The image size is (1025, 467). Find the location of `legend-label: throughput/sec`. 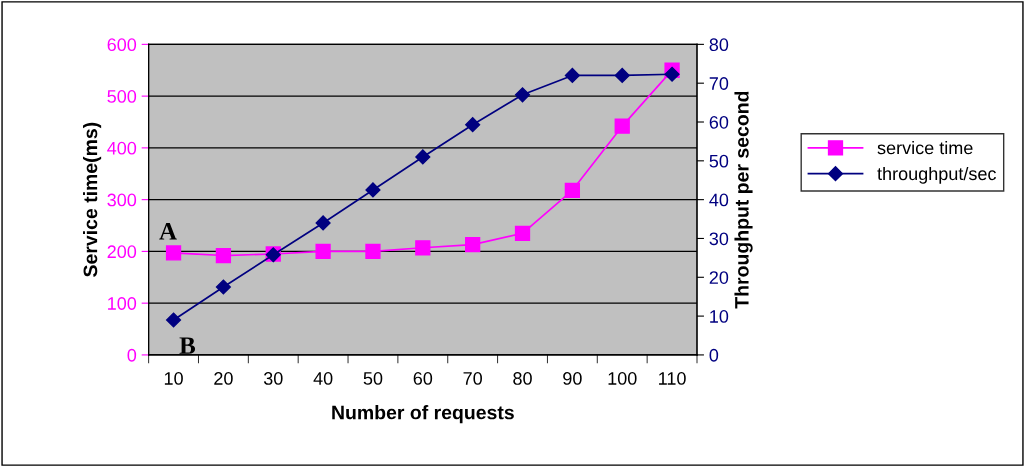

legend-label: throughput/sec is located at coordinates (936, 175).